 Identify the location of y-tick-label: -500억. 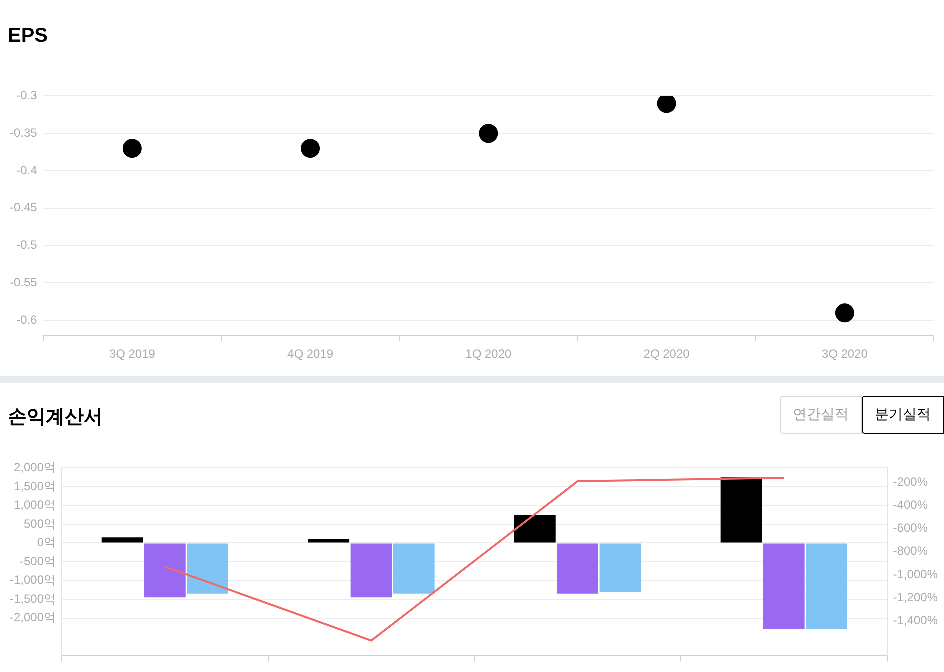
(38, 561).